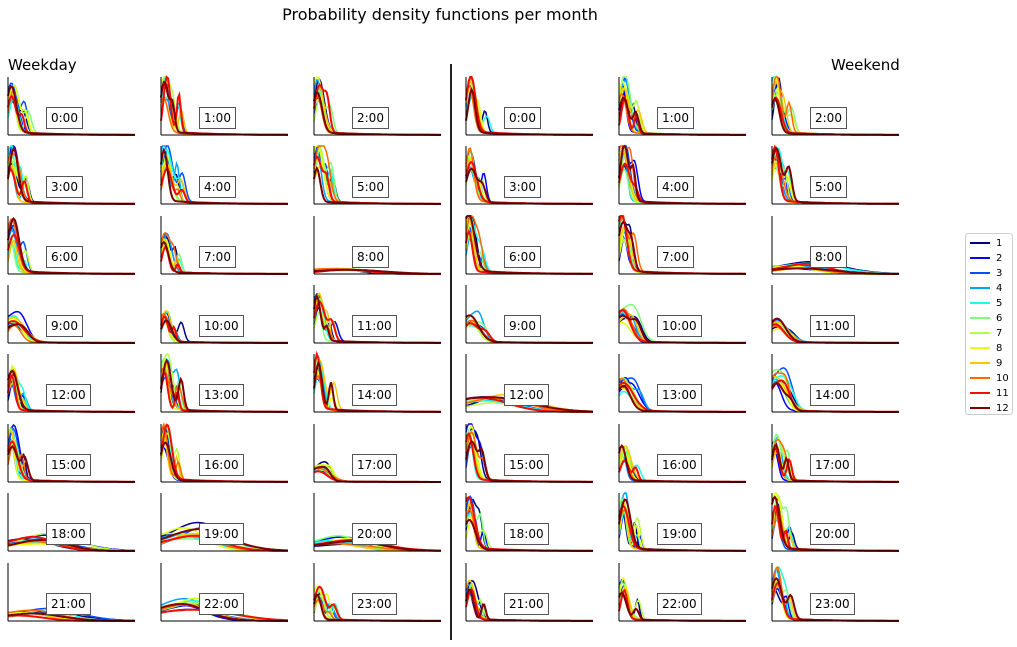  What do you see at coordinates (526, 395) in the screenshot?
I see `hour-label: 12:00` at bounding box center [526, 395].